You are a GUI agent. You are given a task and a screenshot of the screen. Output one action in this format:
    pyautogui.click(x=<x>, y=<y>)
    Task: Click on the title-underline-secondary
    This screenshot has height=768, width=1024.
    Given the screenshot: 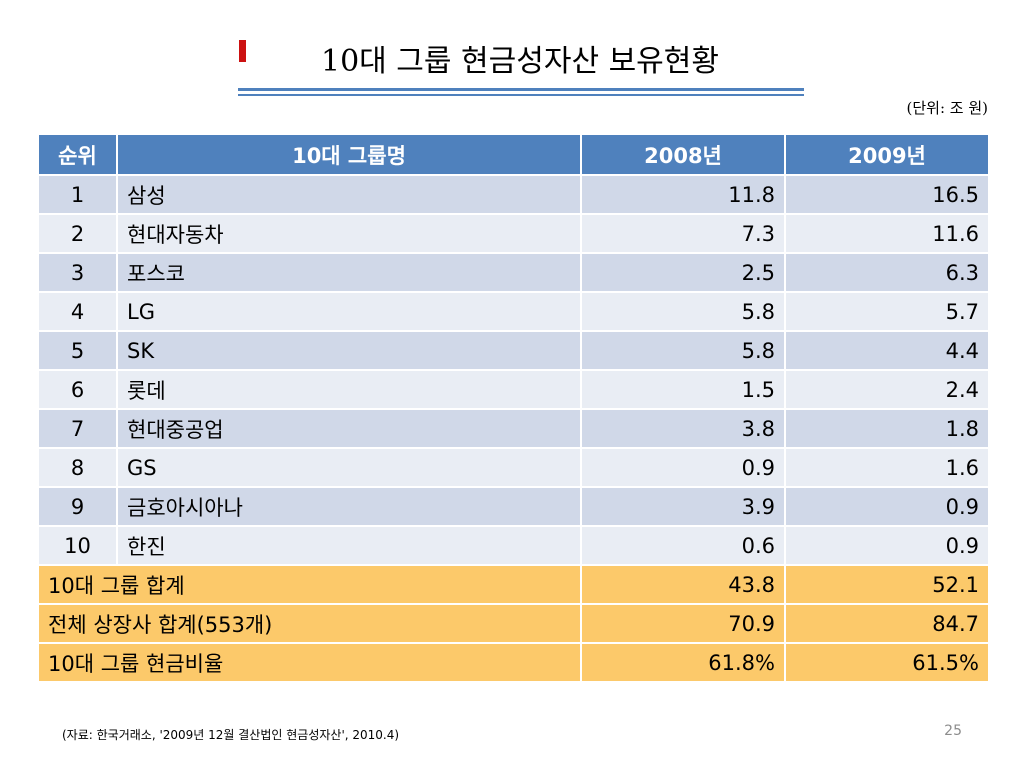 What is the action you would take?
    pyautogui.click(x=521, y=95)
    